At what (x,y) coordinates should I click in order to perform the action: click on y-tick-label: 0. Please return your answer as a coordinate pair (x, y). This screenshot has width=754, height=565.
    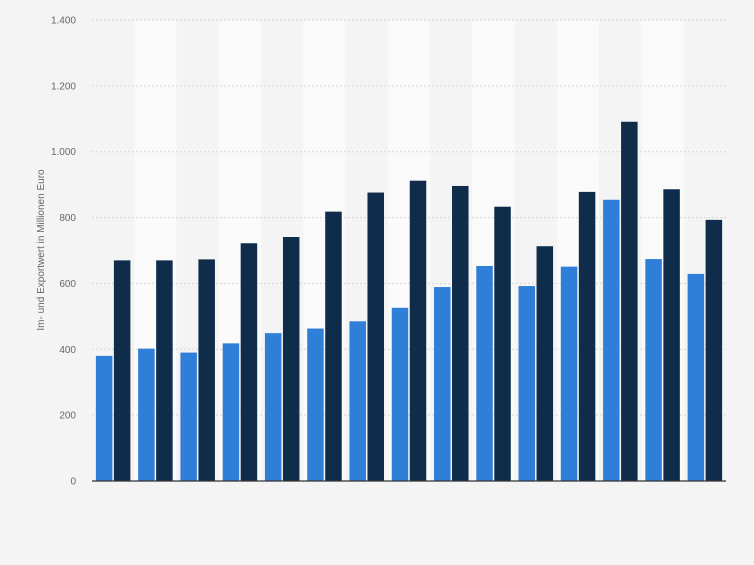
    Looking at the image, I should click on (73, 482).